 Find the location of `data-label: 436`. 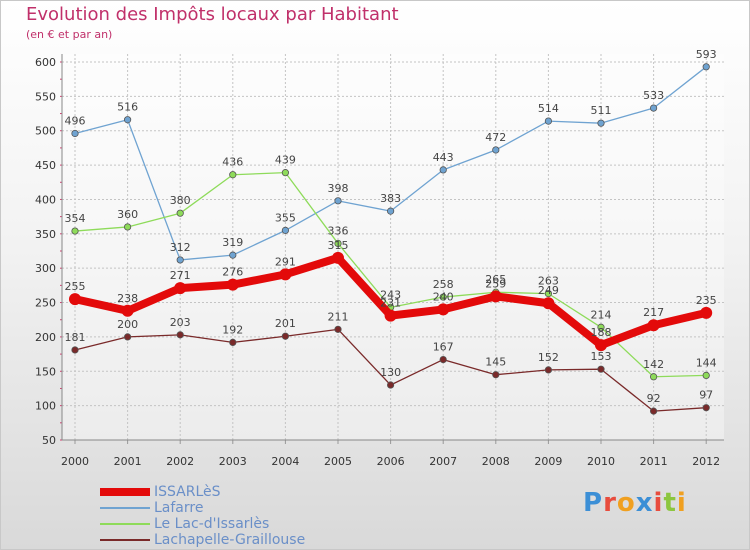

data-label: 436 is located at coordinates (232, 162).